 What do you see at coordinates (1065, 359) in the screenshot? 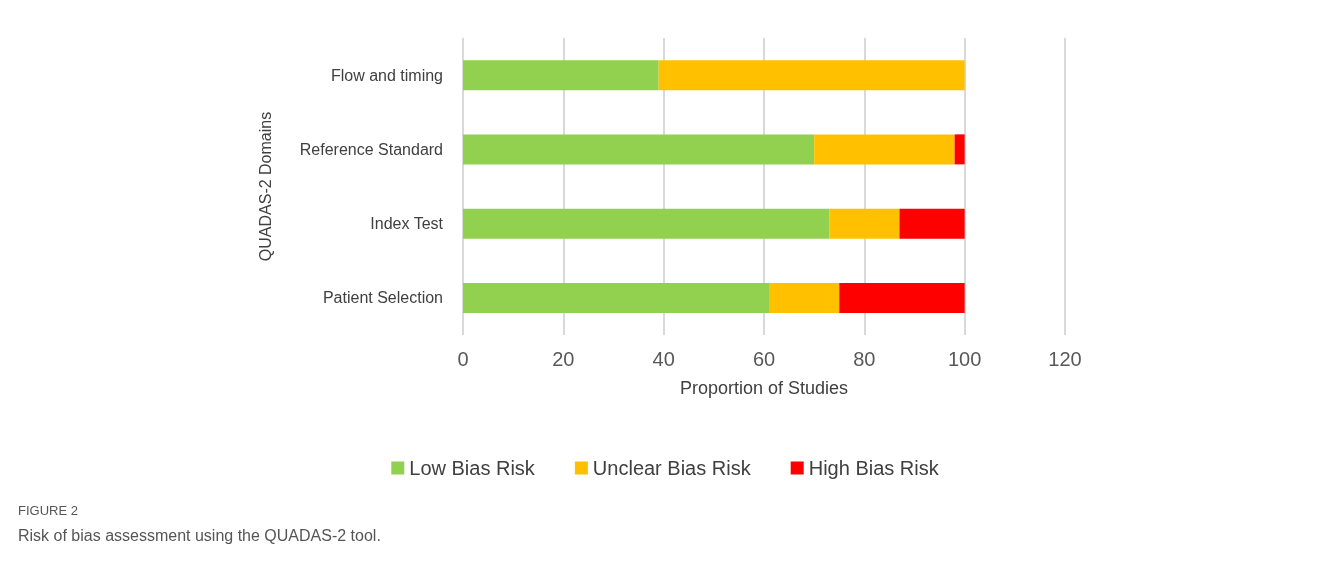
I see `x-tick-label: 120` at bounding box center [1065, 359].